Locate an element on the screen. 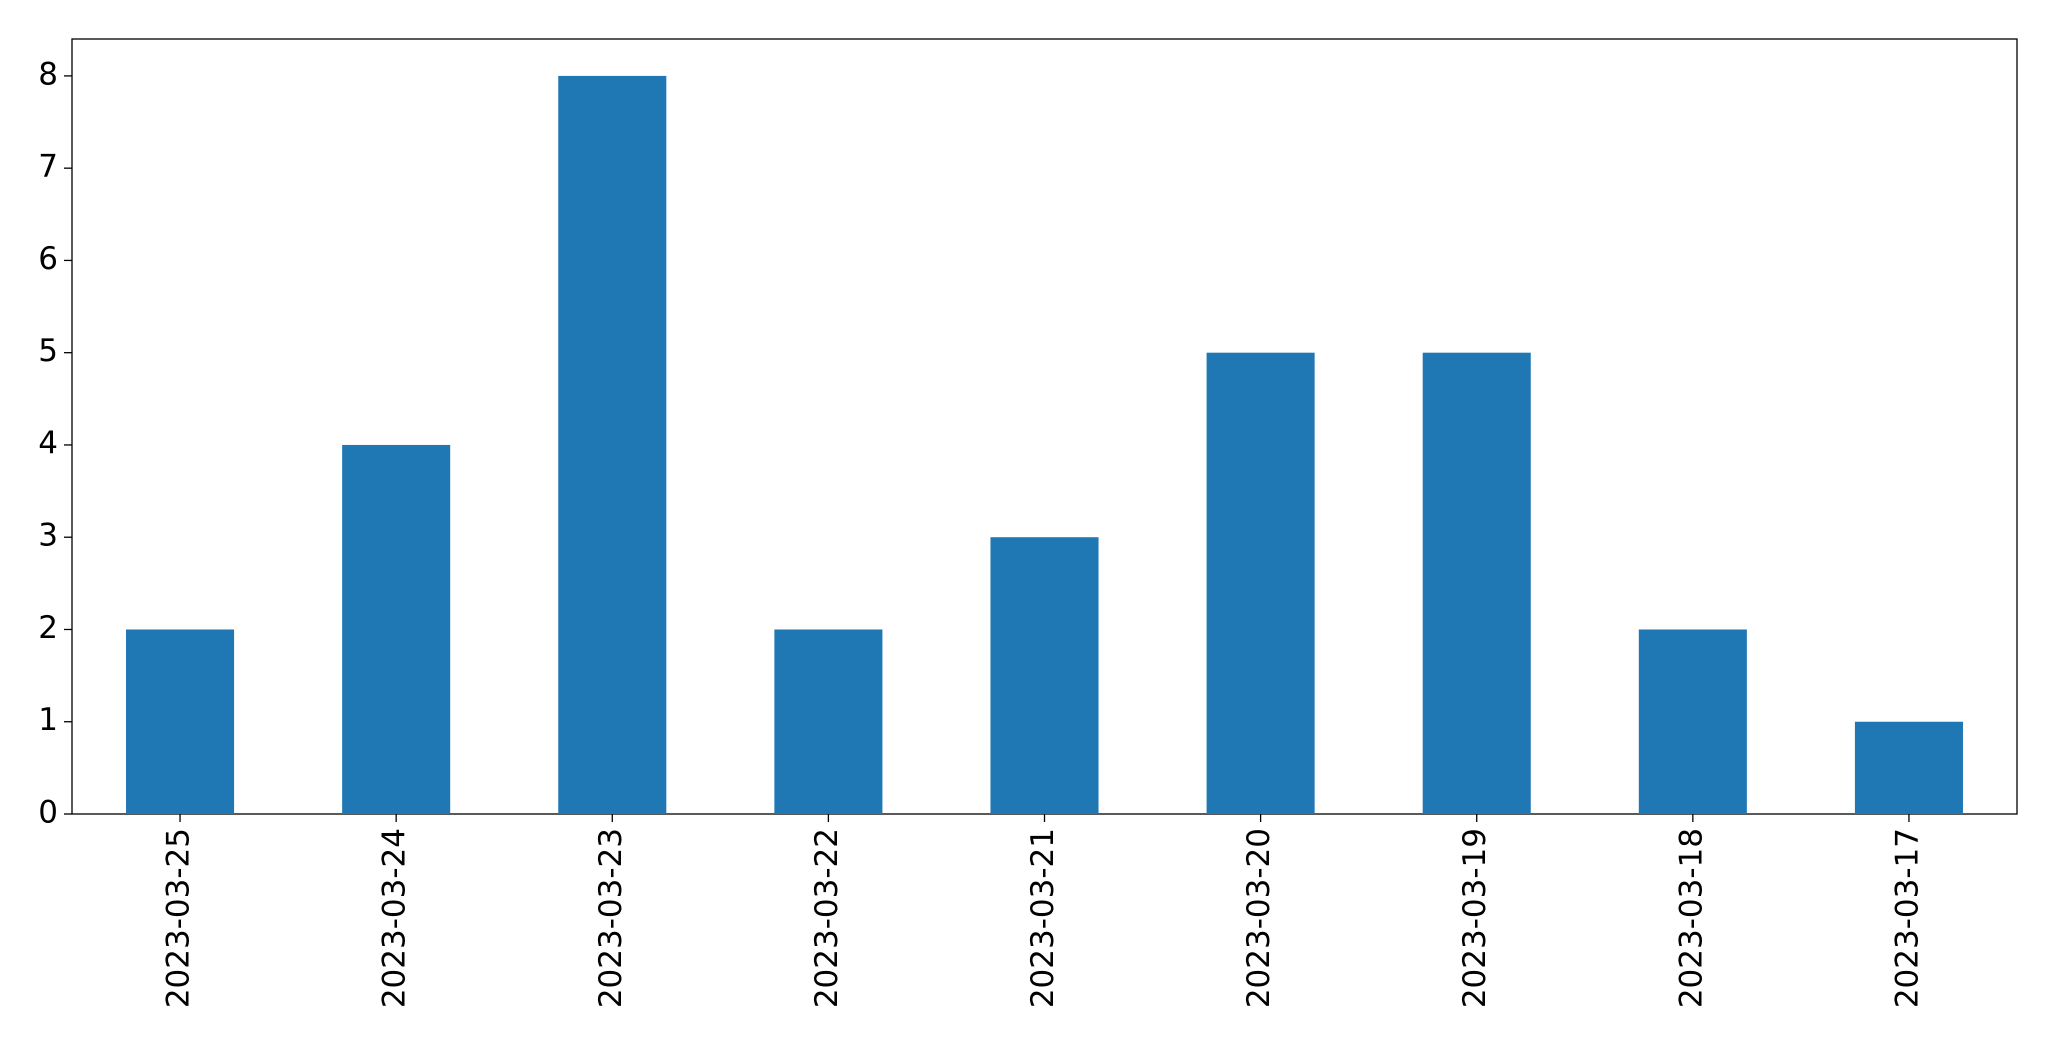  y-tick-label: 2 is located at coordinates (48, 628).